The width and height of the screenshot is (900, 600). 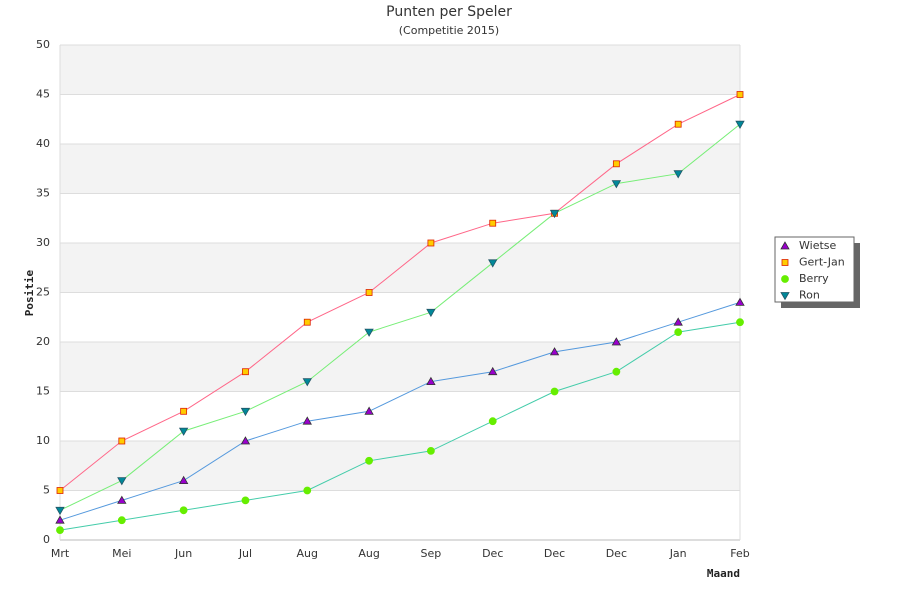 I want to click on x-axis-title: Maand, so click(x=723, y=573).